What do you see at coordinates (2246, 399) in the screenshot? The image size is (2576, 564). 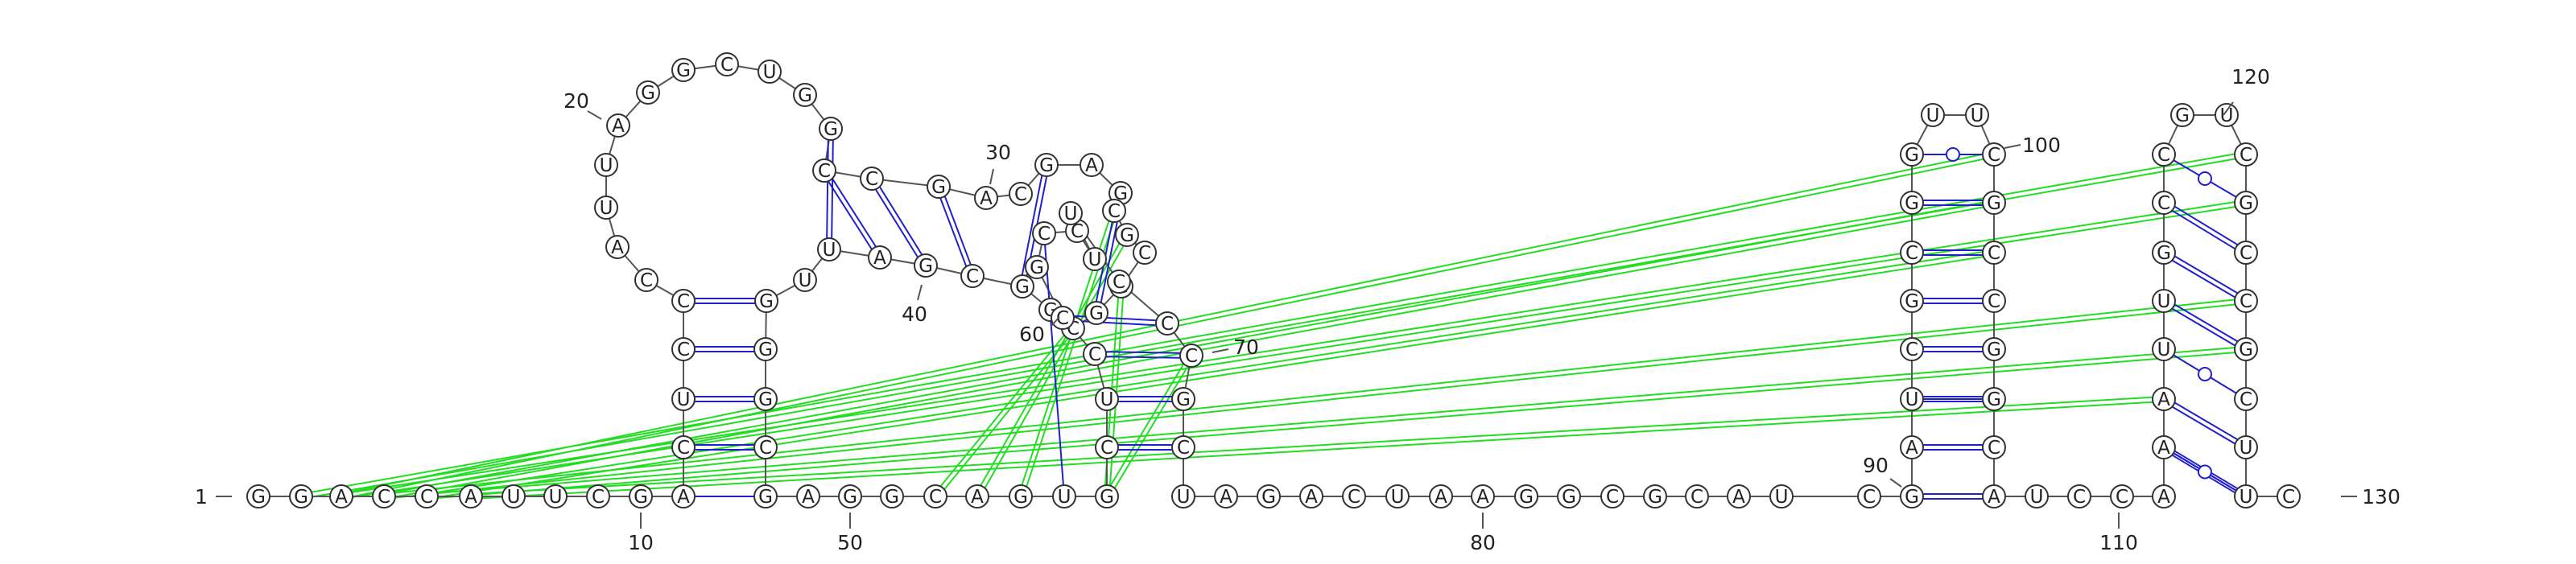 I see `nucleotide-127: C` at bounding box center [2246, 399].